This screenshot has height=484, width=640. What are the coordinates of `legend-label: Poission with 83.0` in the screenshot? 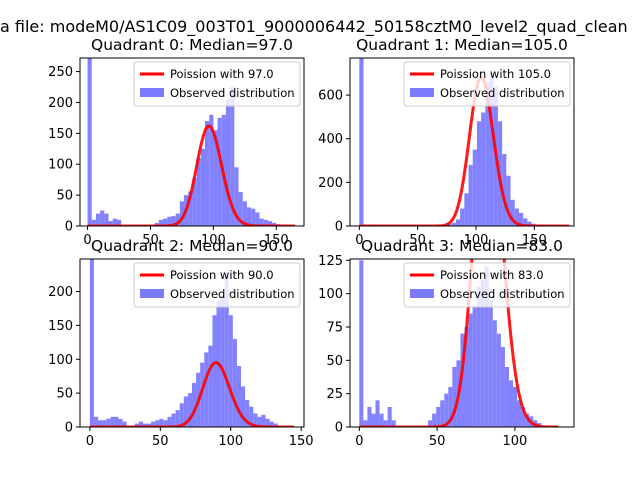 It's located at (492, 275).